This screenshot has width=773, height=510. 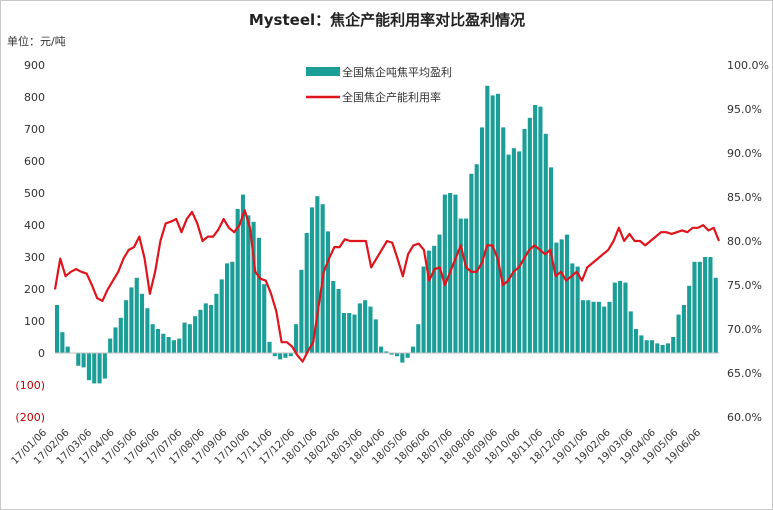 I want to click on left-tick-label: 700, so click(x=34, y=129).